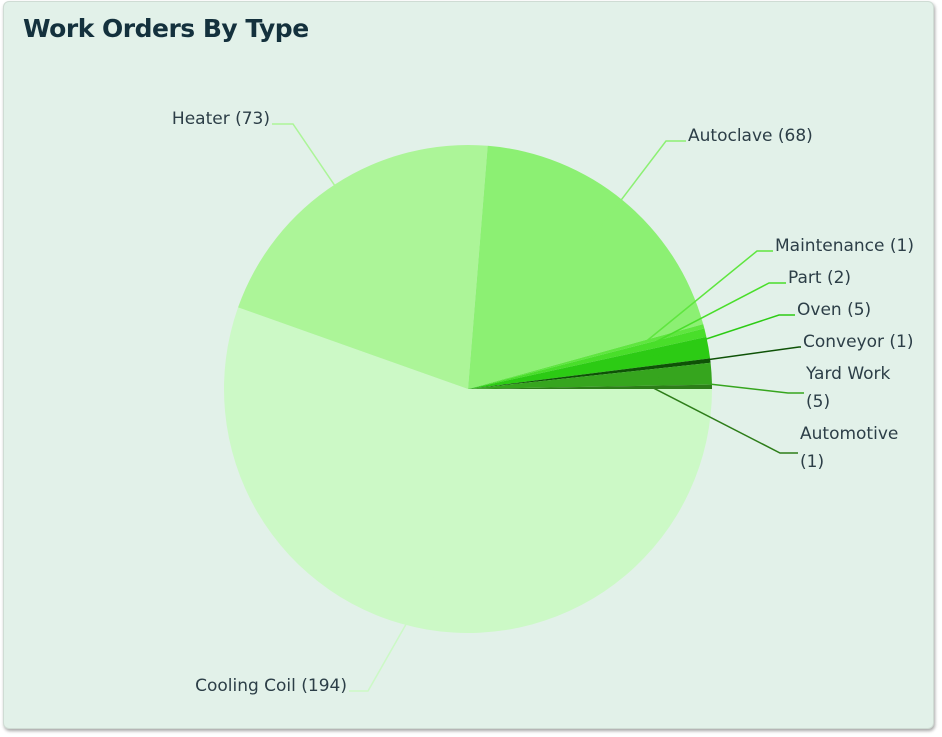 This screenshot has height=737, width=942. I want to click on pie-slice-part, so click(587, 358).